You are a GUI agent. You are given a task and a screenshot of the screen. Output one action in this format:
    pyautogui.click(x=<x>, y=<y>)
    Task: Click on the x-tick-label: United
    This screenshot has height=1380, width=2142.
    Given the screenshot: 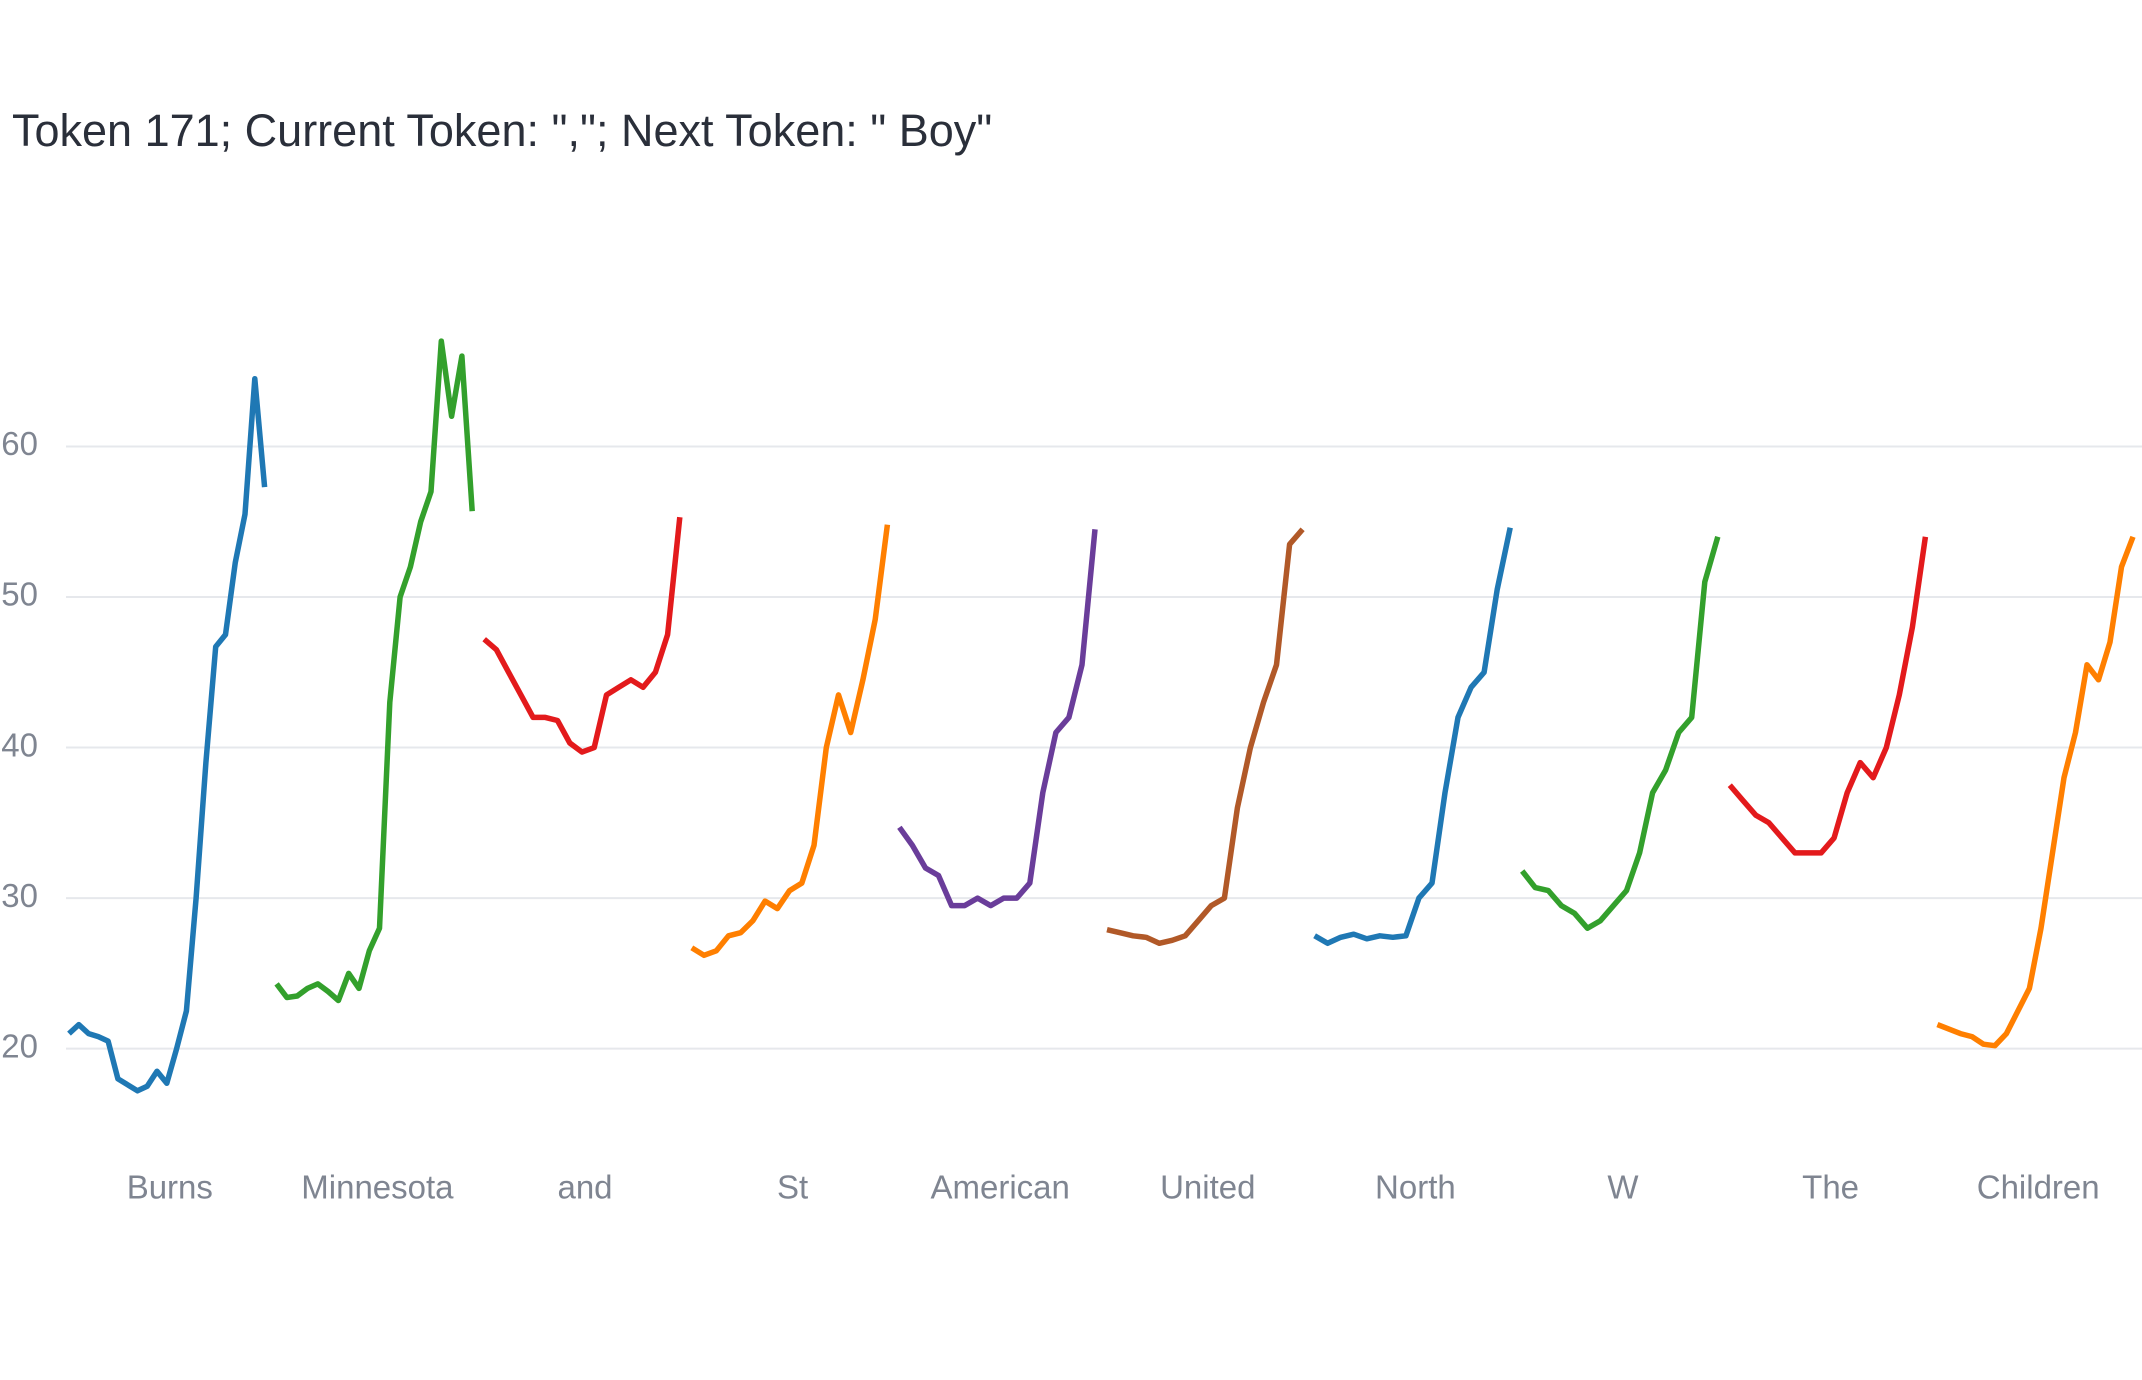 What is the action you would take?
    pyautogui.click(x=1207, y=1187)
    